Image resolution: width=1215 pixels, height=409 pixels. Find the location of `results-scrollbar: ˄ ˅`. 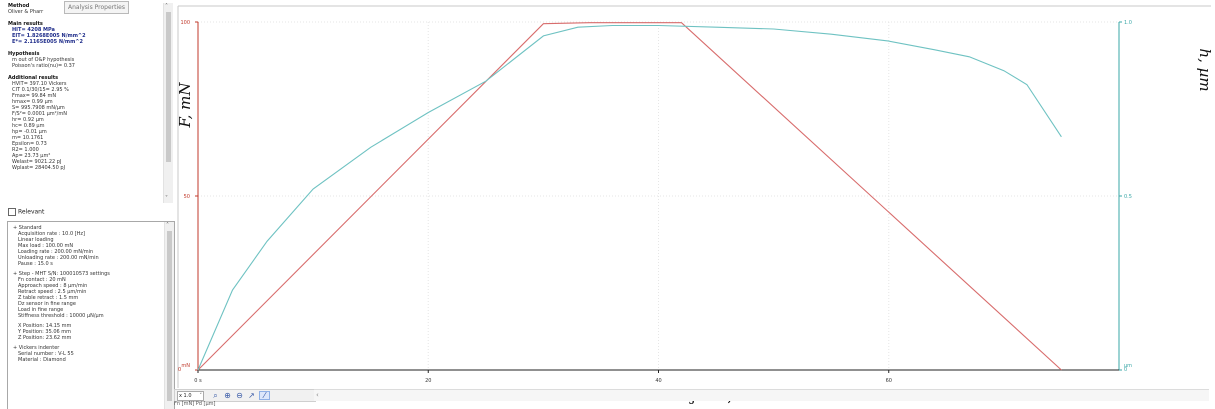

results-scrollbar: ˄ ˅ is located at coordinates (168, 103).